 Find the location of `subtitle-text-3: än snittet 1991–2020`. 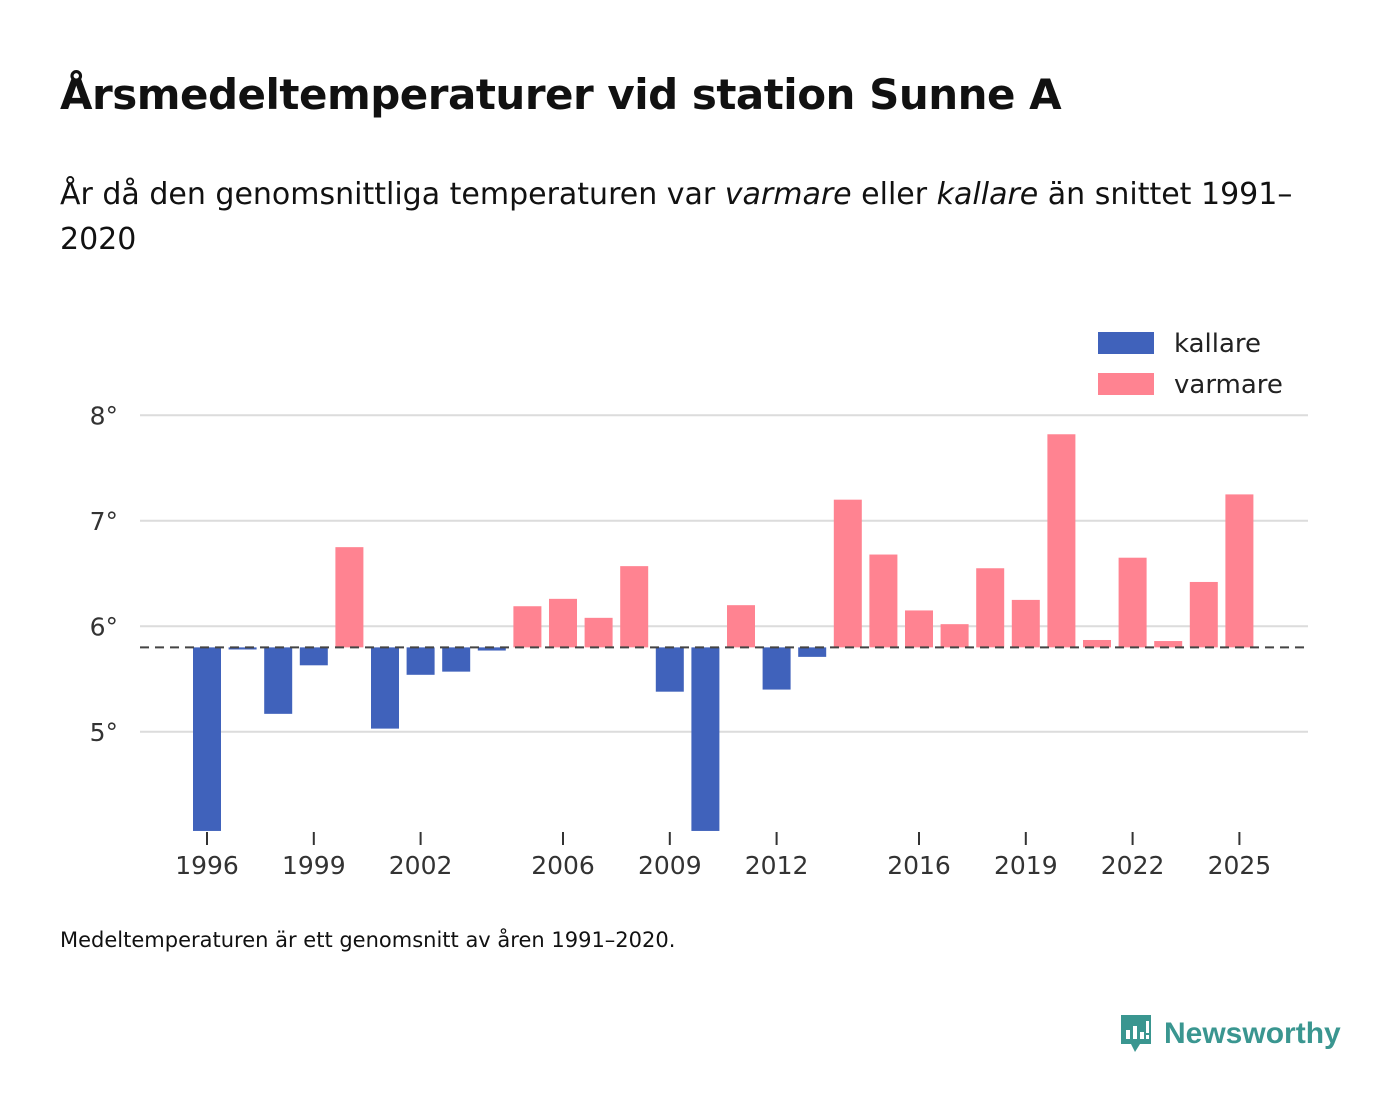

subtitle-text-3: än snittet 1991–2020 is located at coordinates (676, 217).